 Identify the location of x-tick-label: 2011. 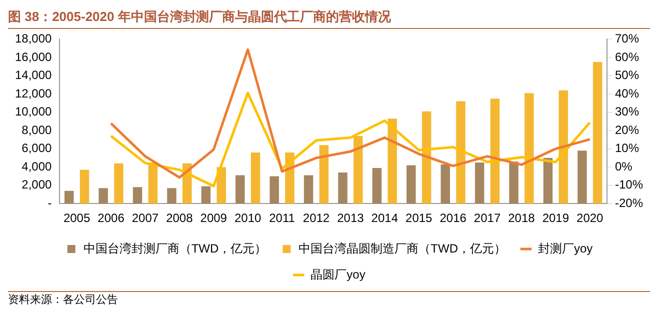
(282, 218).